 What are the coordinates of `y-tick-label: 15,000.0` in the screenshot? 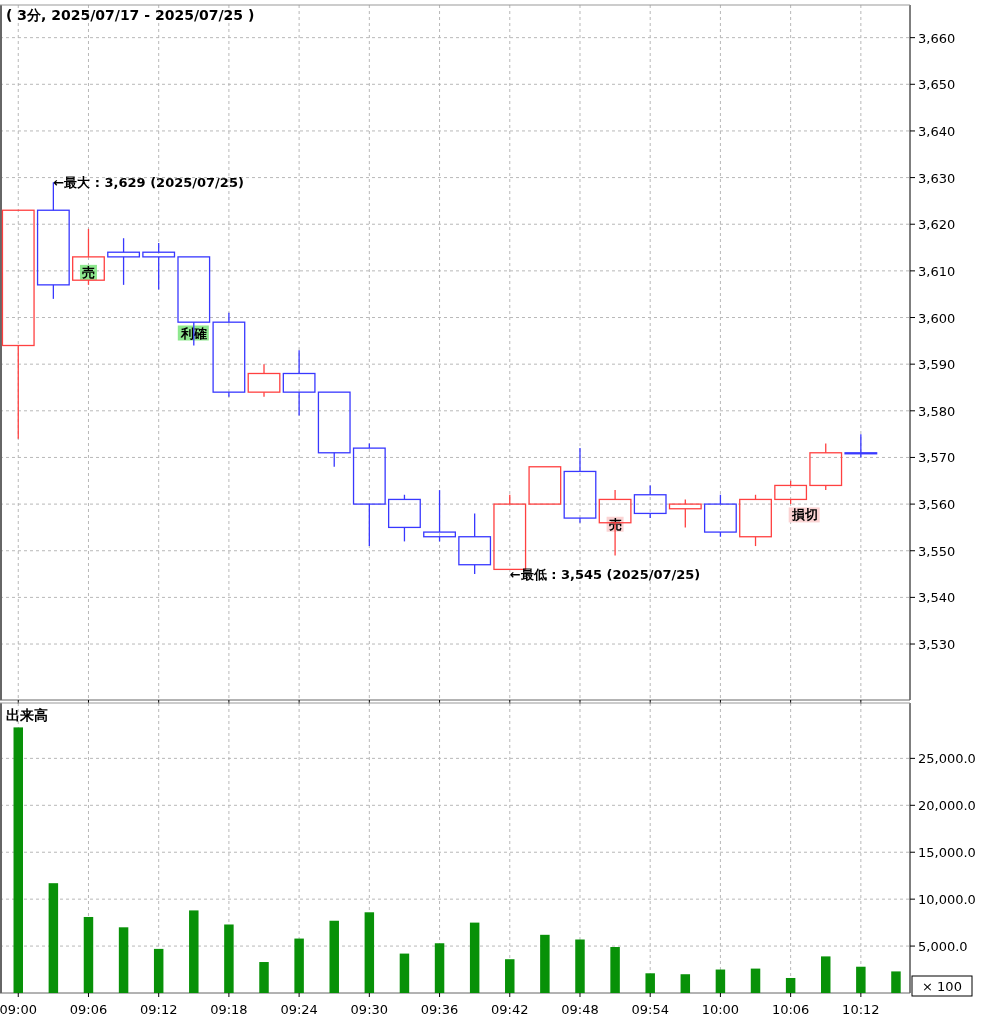 It's located at (947, 853).